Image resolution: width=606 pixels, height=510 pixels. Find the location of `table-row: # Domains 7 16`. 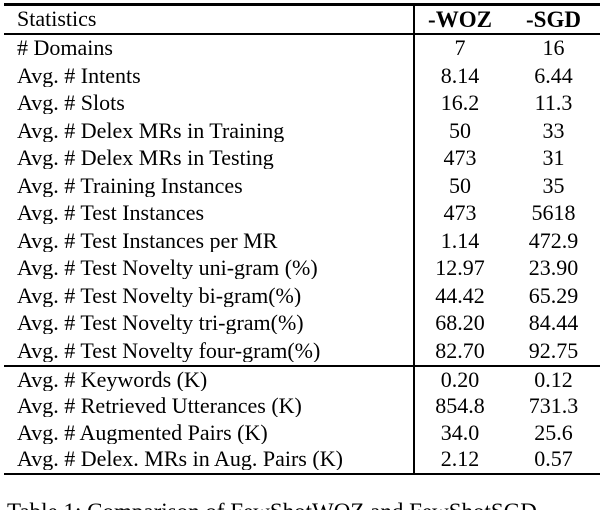

table-row: # Domains 7 16 is located at coordinates (302, 49).